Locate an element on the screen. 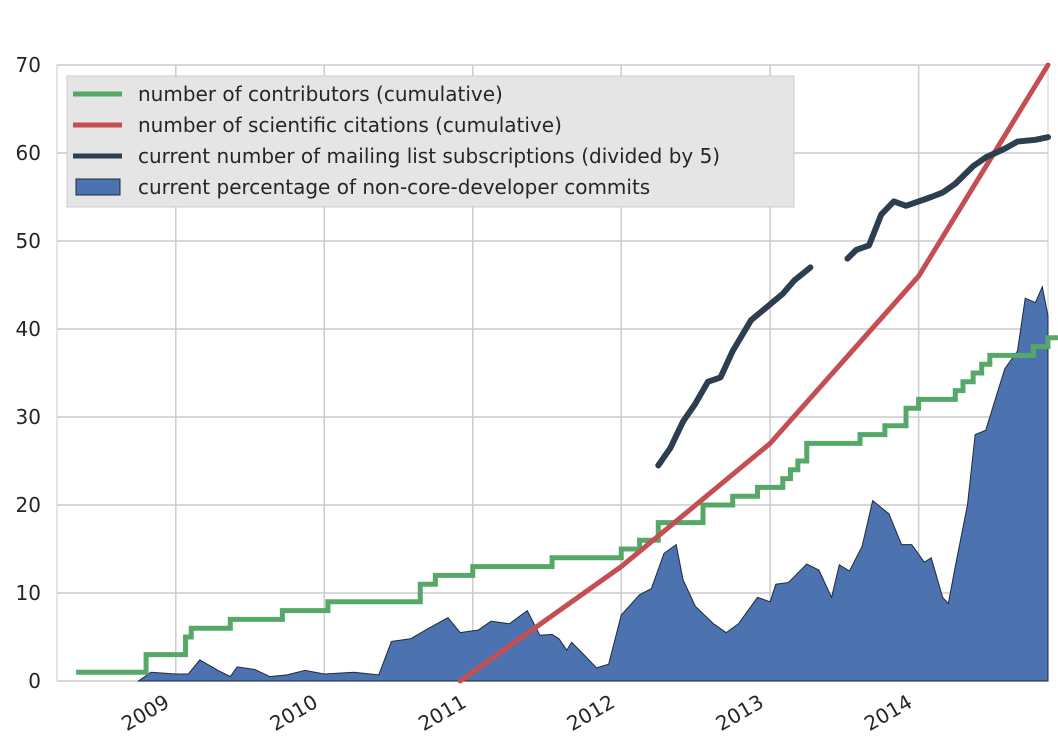  x-tick-label: 2010 is located at coordinates (294, 713).